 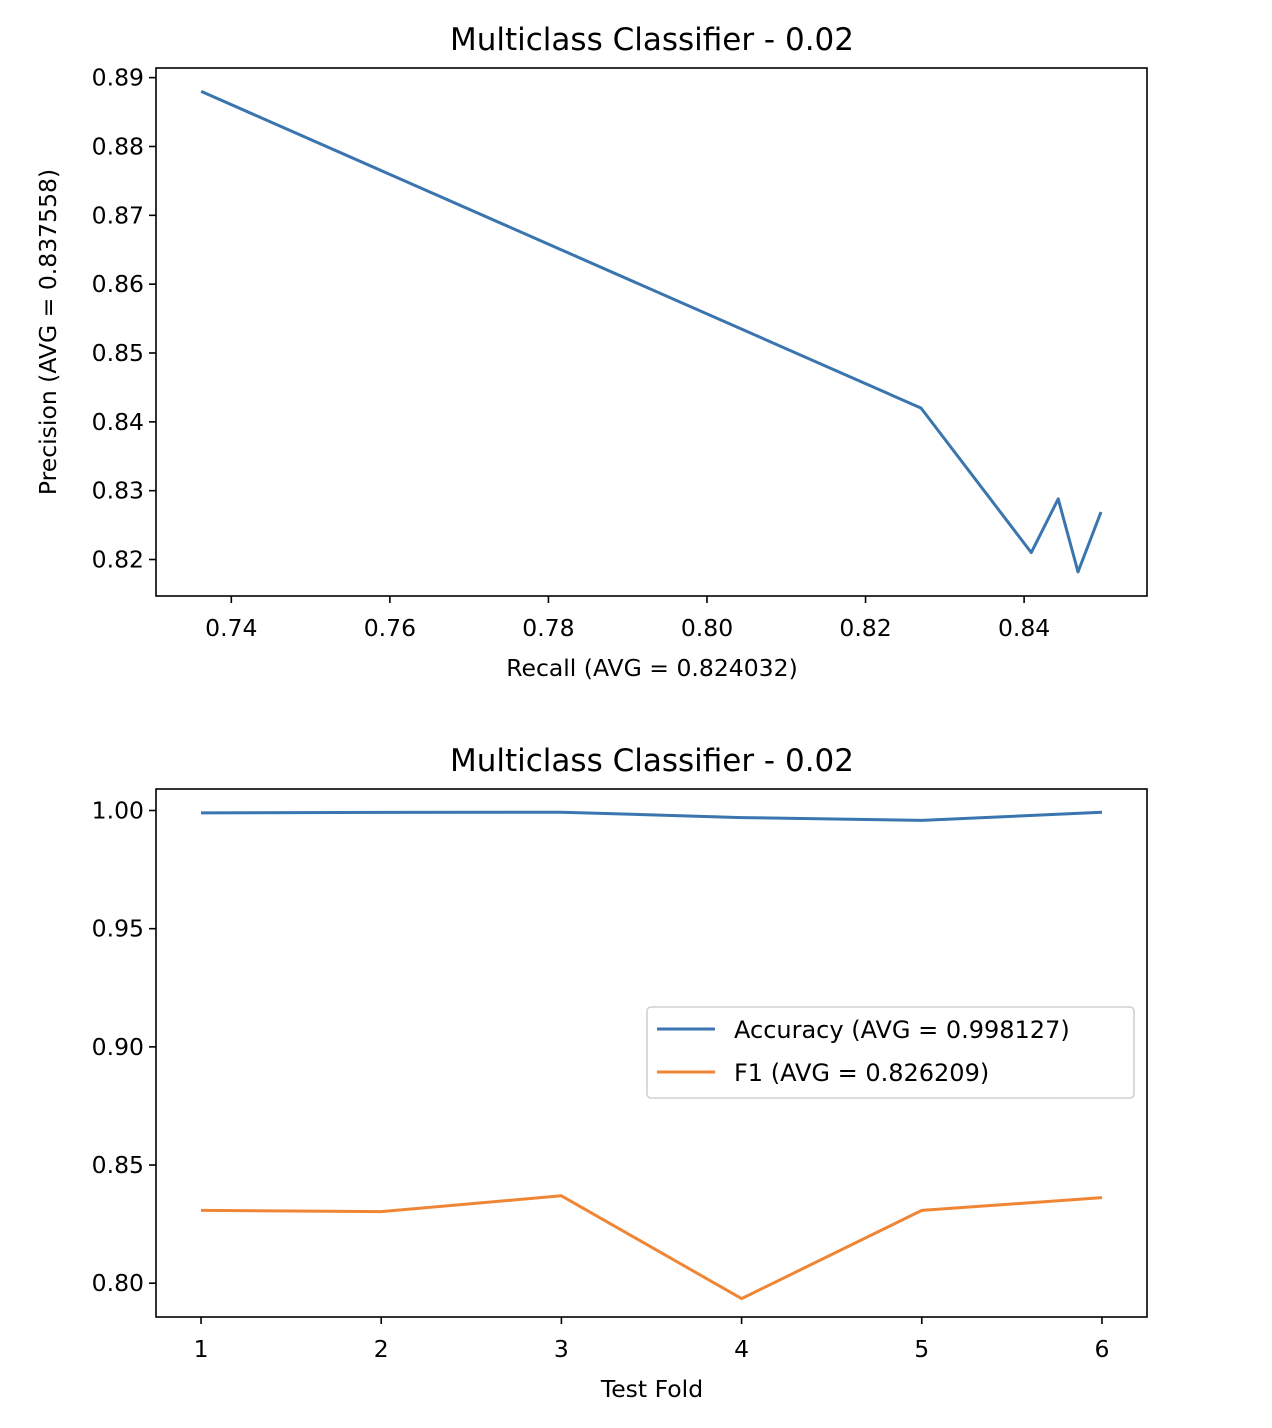 I want to click on x-axis-label: Recall (AVG = 0.824032), so click(x=652, y=668).